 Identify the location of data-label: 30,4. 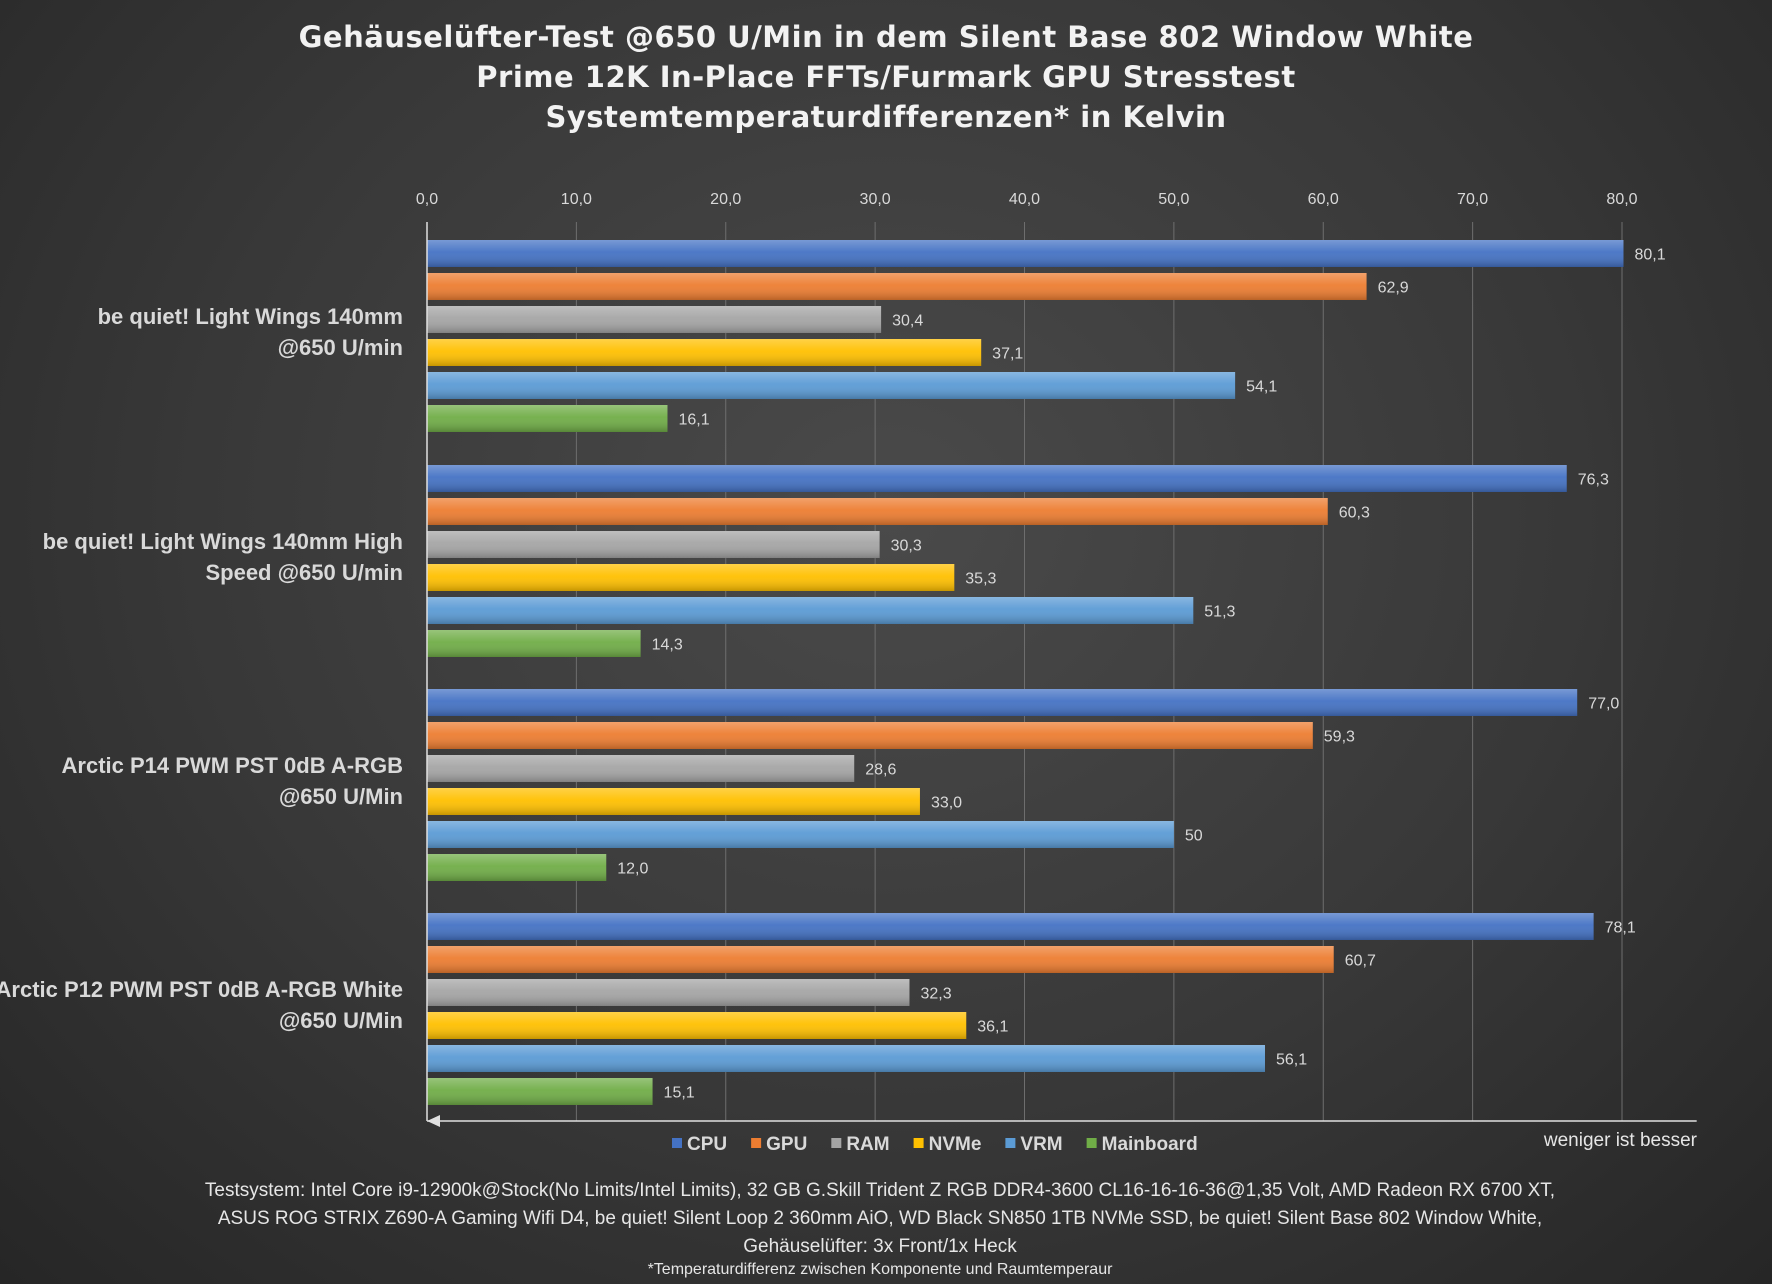
(907, 321).